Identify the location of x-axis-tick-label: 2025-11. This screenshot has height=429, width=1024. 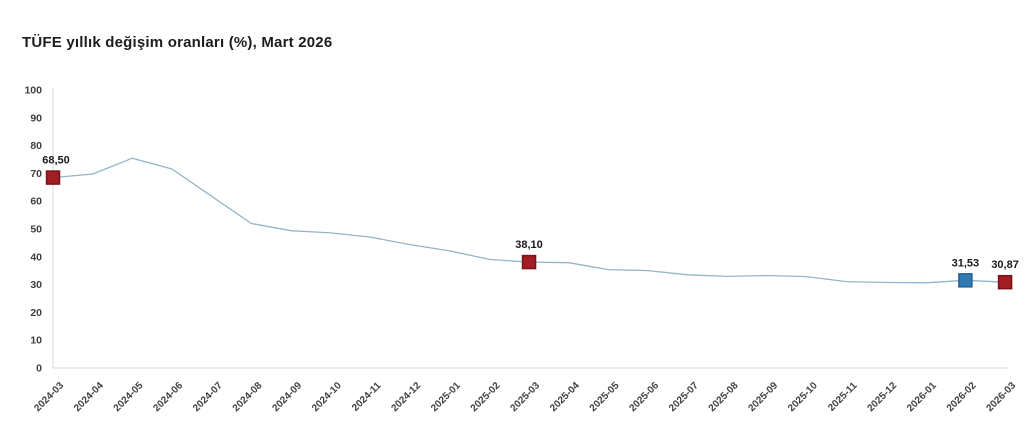
(843, 397).